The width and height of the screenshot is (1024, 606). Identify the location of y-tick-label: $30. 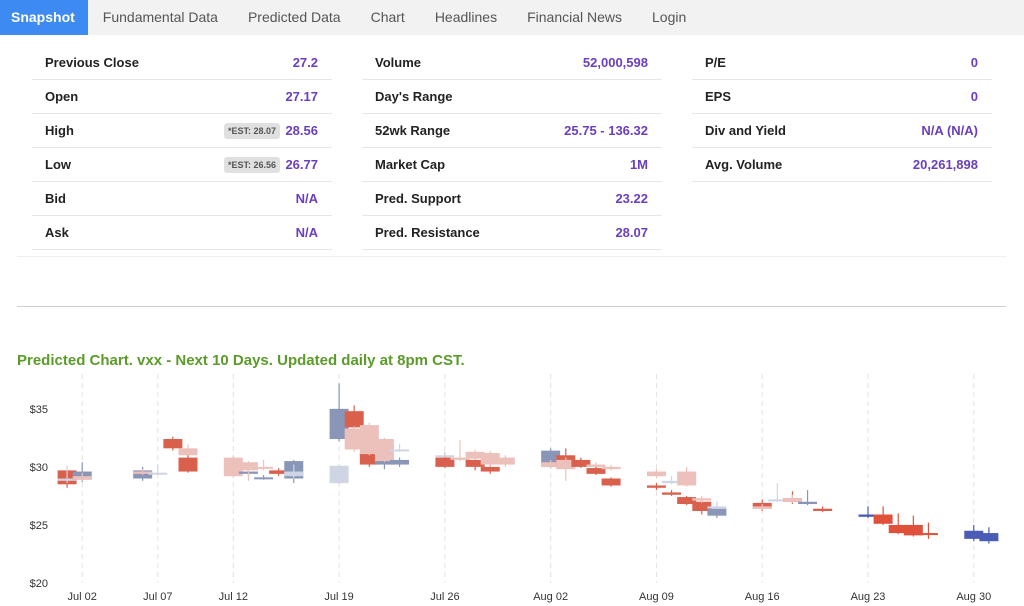
(39, 468).